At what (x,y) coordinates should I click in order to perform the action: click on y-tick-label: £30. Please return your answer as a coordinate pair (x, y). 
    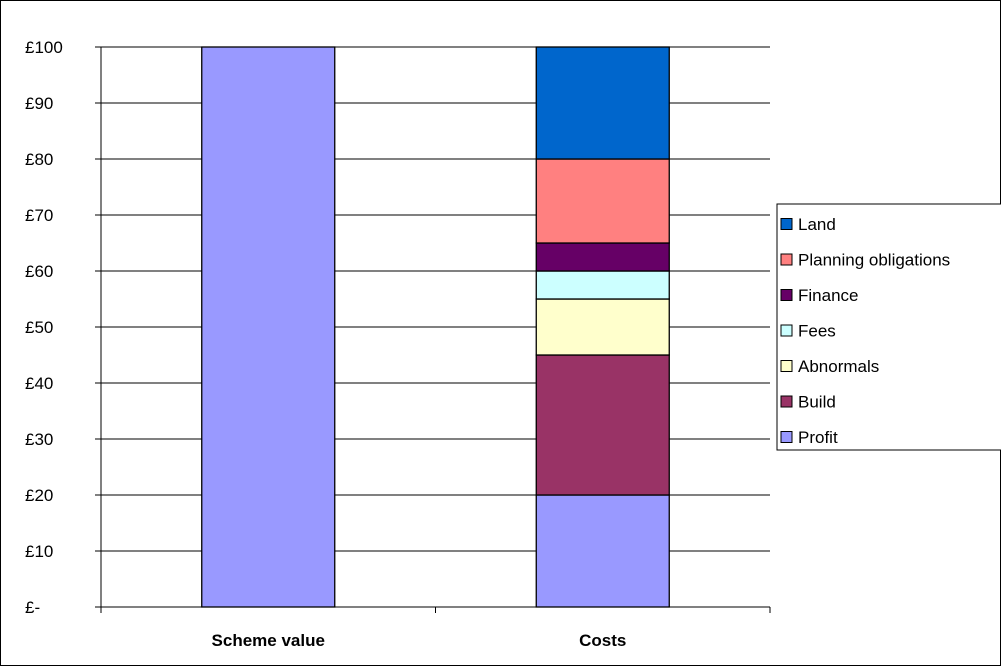
    Looking at the image, I should click on (39, 439).